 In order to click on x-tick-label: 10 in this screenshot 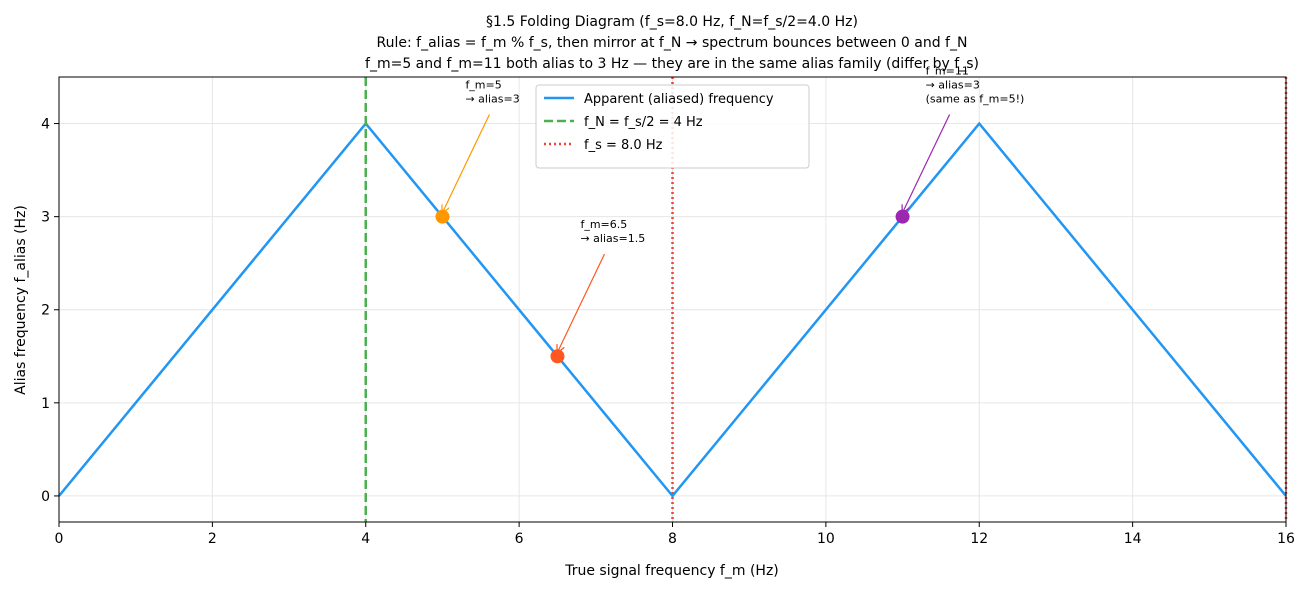, I will do `click(826, 539)`.